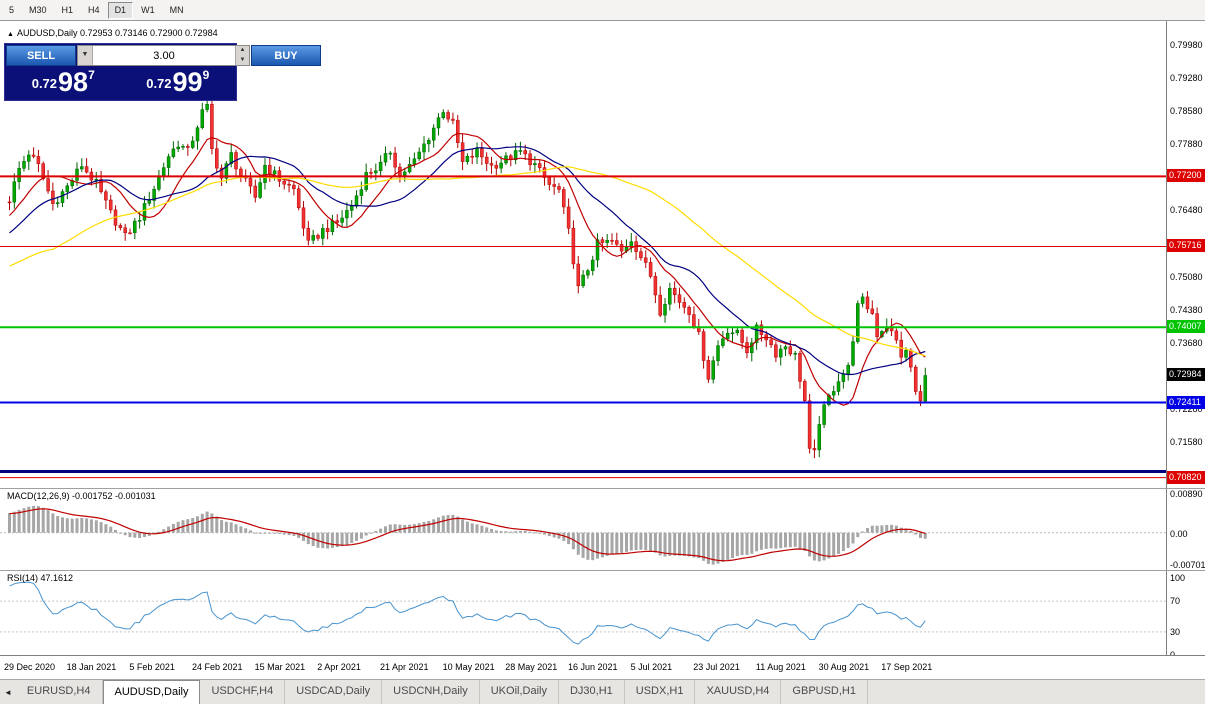  What do you see at coordinates (40, 578) in the screenshot?
I see `rsi-label: RSI(14) 47.1612` at bounding box center [40, 578].